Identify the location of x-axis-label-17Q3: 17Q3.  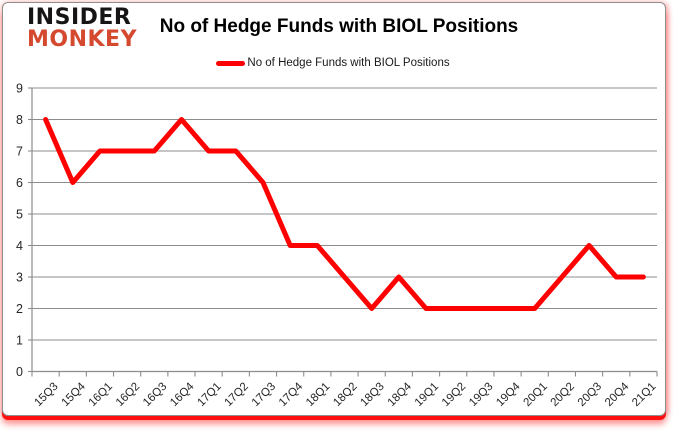
(264, 395).